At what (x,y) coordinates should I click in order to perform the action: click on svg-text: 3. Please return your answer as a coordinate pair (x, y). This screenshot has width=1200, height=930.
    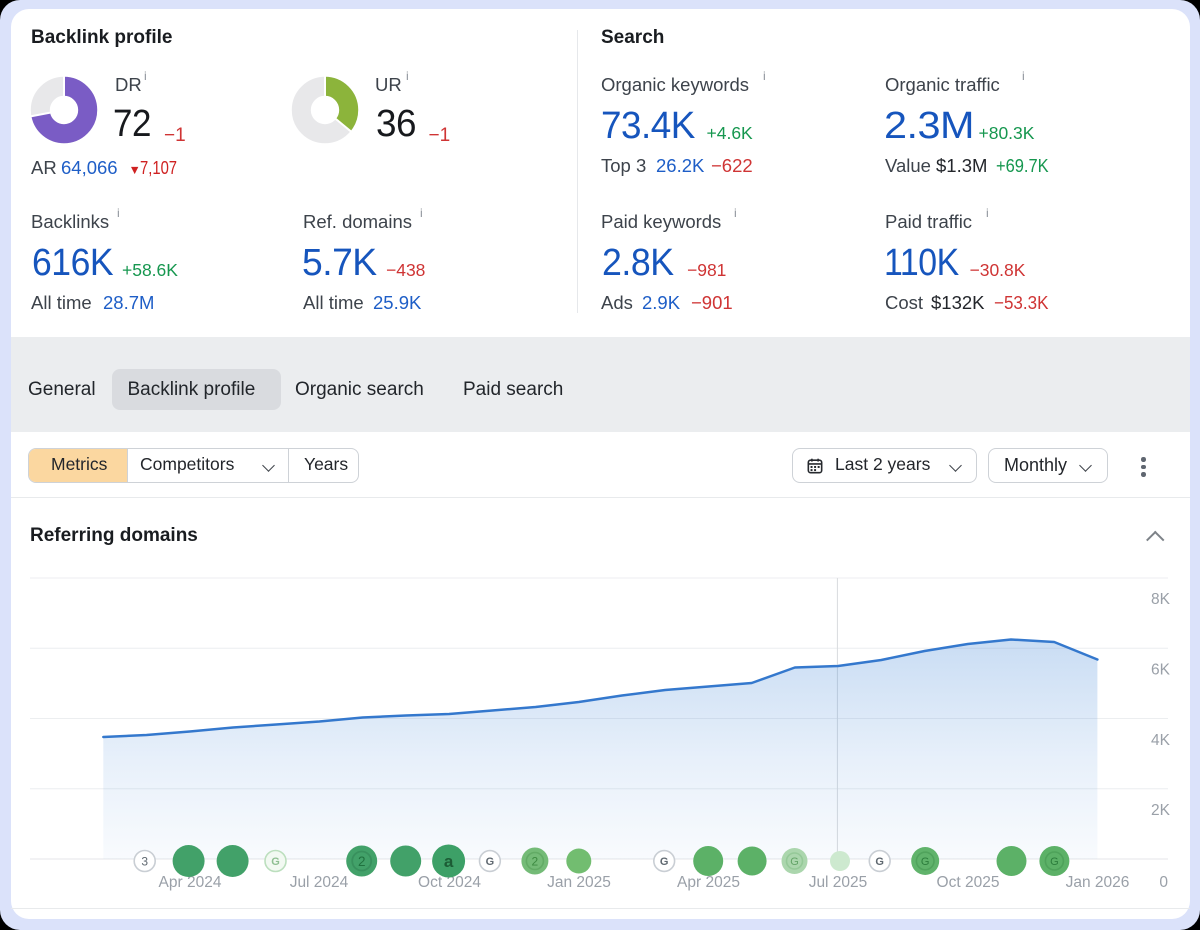
    Looking at the image, I should click on (144, 862).